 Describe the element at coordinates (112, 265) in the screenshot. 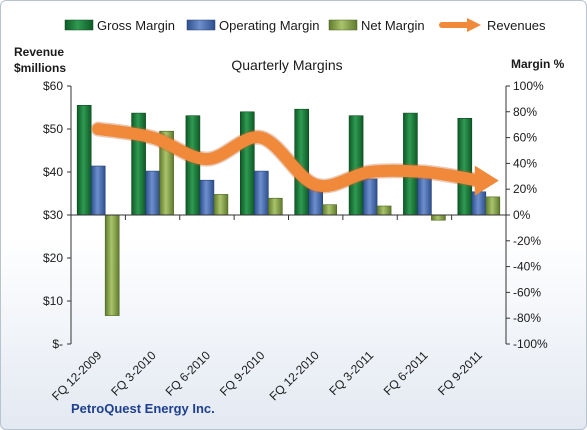

I see `bar-net-margin-fq-12-2009` at that location.